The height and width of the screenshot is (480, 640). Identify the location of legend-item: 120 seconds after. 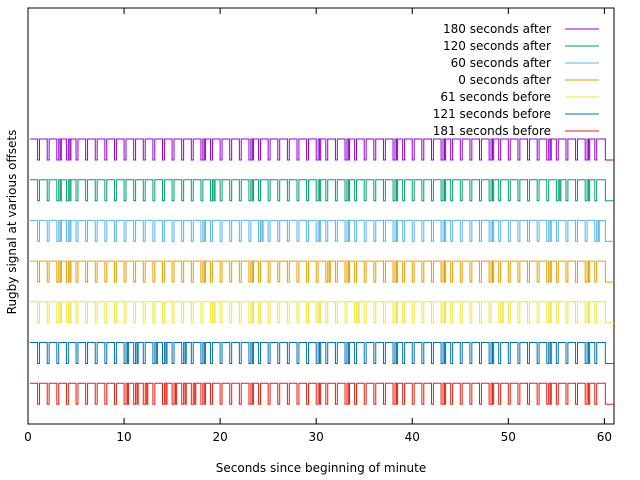
(521, 46).